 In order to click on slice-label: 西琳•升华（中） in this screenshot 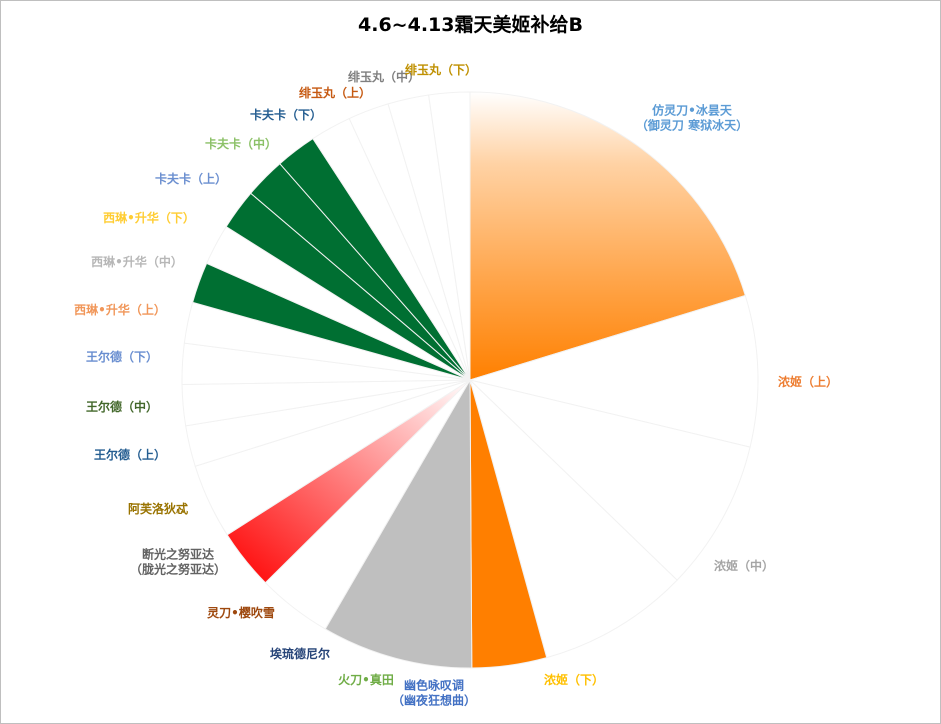, I will do `click(137, 261)`.